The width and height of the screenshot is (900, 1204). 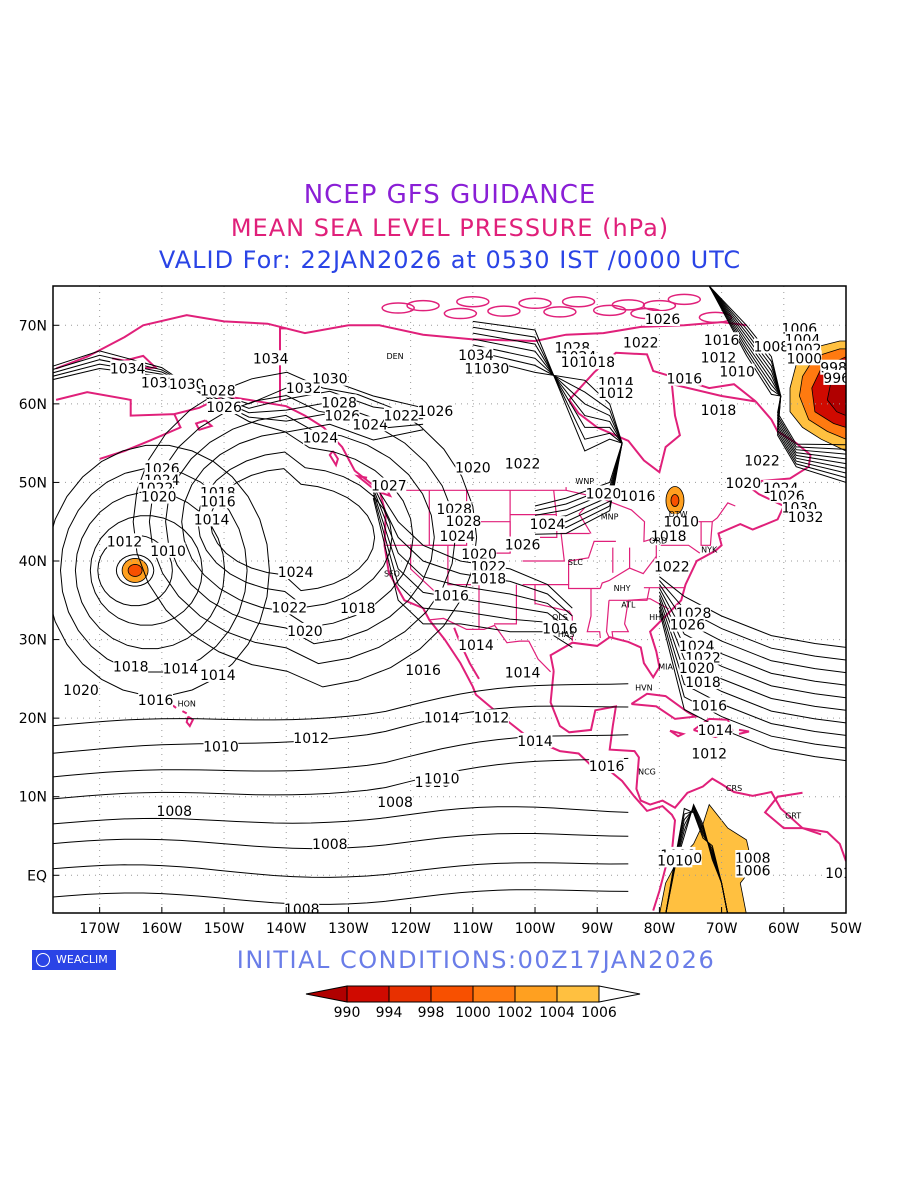 What do you see at coordinates (597, 929) in the screenshot?
I see `lon-label: 90W` at bounding box center [597, 929].